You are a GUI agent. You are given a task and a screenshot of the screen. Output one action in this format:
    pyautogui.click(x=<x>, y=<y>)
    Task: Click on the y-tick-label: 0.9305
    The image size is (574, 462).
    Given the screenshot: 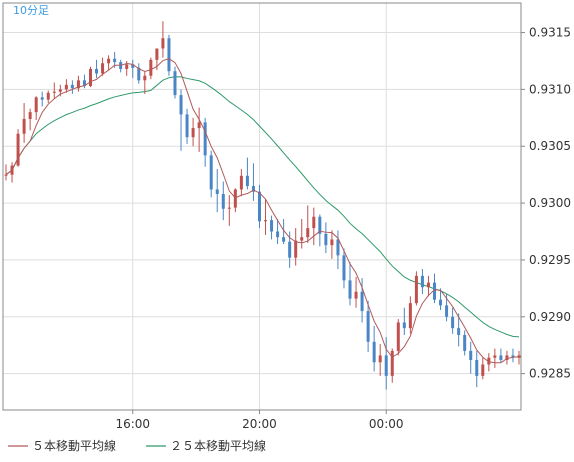 What is the action you would take?
    pyautogui.click(x=550, y=146)
    